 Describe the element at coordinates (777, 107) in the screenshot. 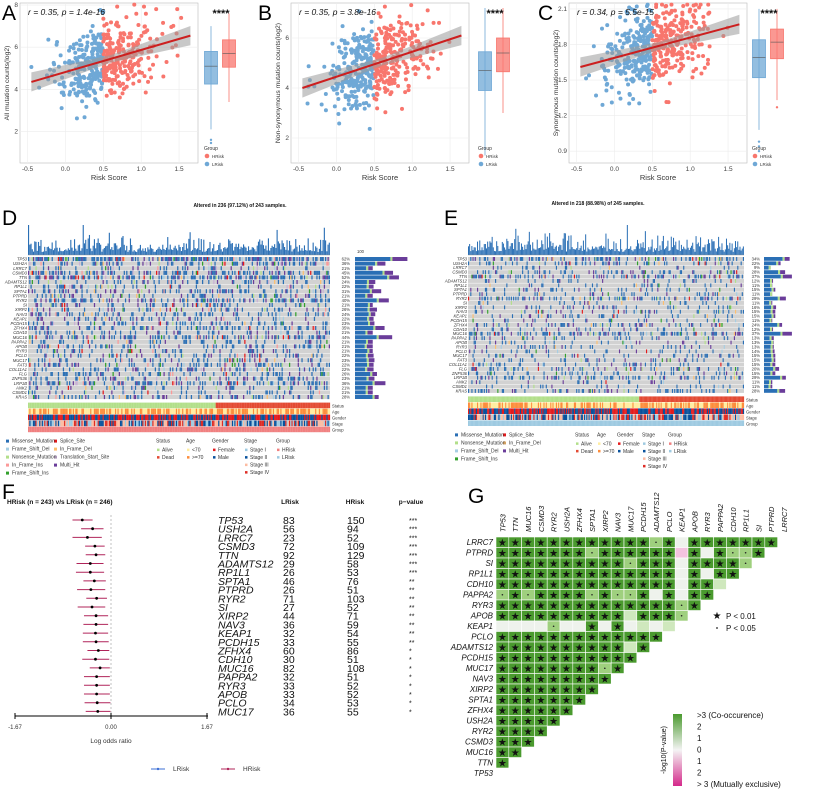

I see `outlier-point` at that location.